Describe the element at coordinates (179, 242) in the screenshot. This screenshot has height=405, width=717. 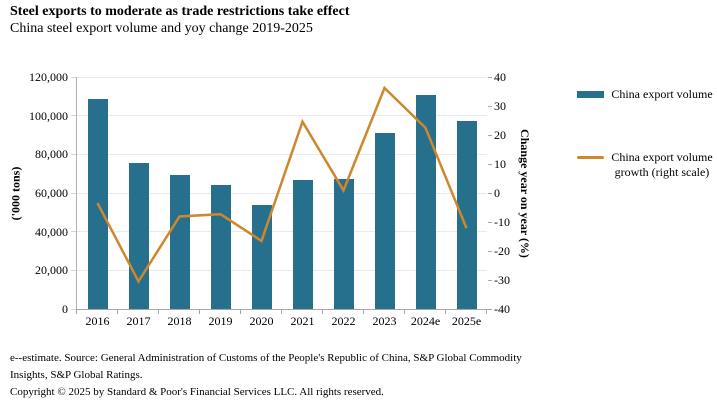
I see `bar-2018` at that location.